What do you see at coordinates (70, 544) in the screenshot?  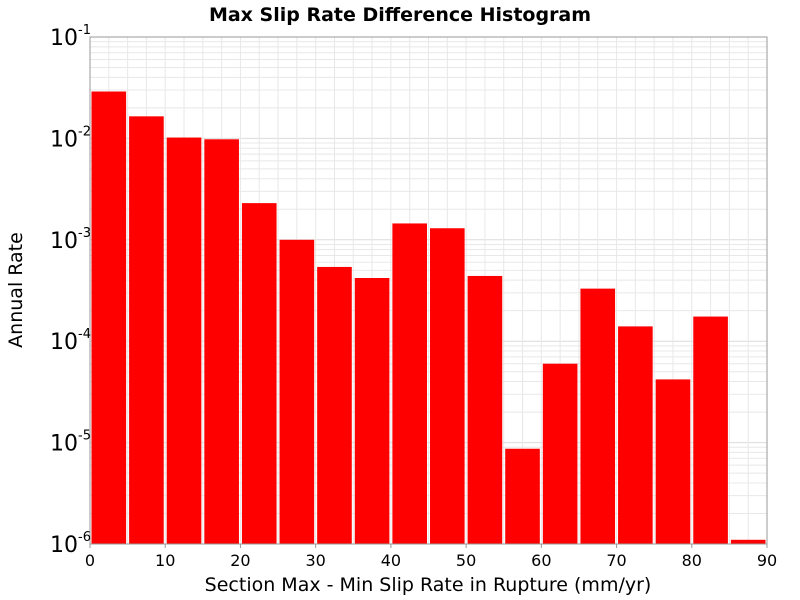 I see `y-tick-label: 10⁻⁶` at bounding box center [70, 544].